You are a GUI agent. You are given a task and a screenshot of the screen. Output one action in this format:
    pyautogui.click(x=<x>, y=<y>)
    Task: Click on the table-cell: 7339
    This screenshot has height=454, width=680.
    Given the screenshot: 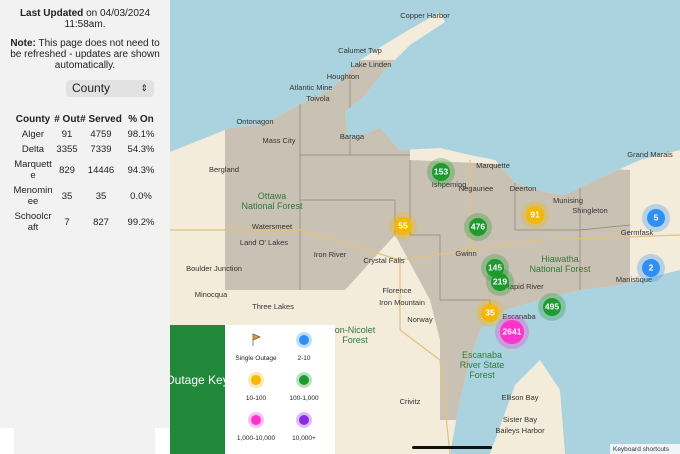 What is the action you would take?
    pyautogui.click(x=101, y=149)
    